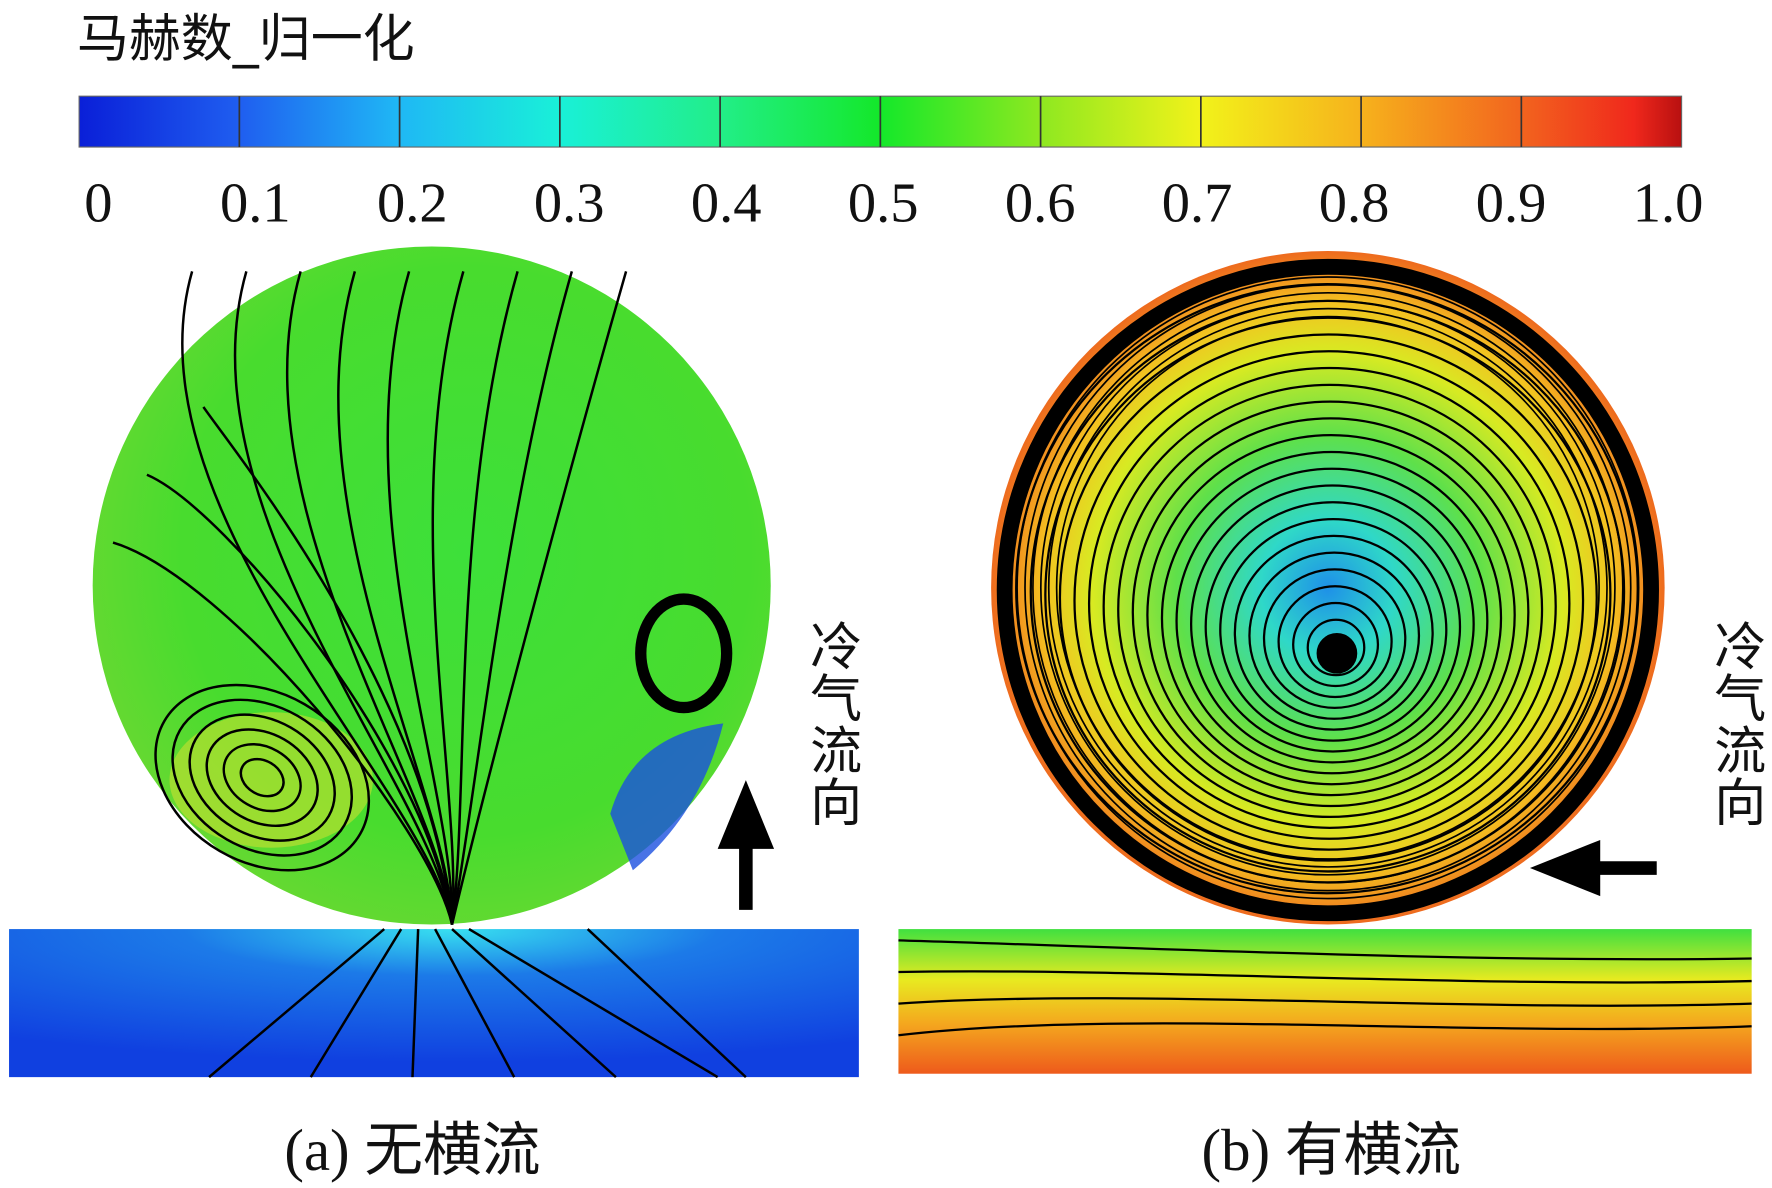 The width and height of the screenshot is (1772, 1188). I want to click on flow-label-a: 冷气流向, so click(831, 723).